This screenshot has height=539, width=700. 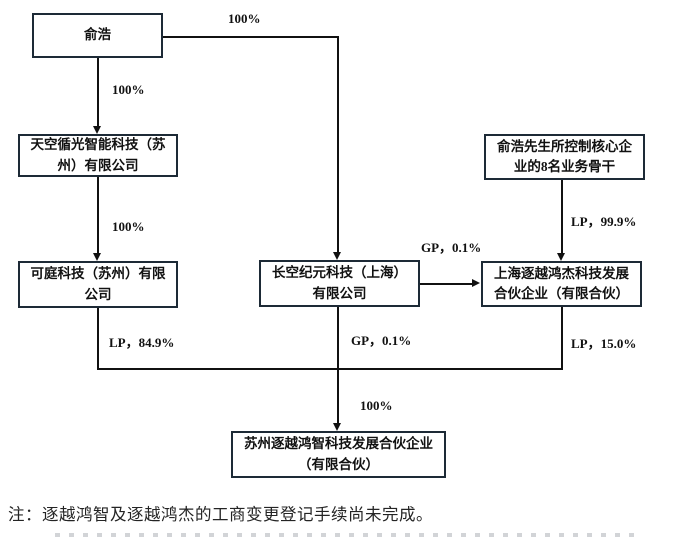 I want to click on node-shanghai-zhuyue-hongjie: 上海逐越鸿杰科技发展 合伙企业（有限合伙）, so click(x=561, y=284).